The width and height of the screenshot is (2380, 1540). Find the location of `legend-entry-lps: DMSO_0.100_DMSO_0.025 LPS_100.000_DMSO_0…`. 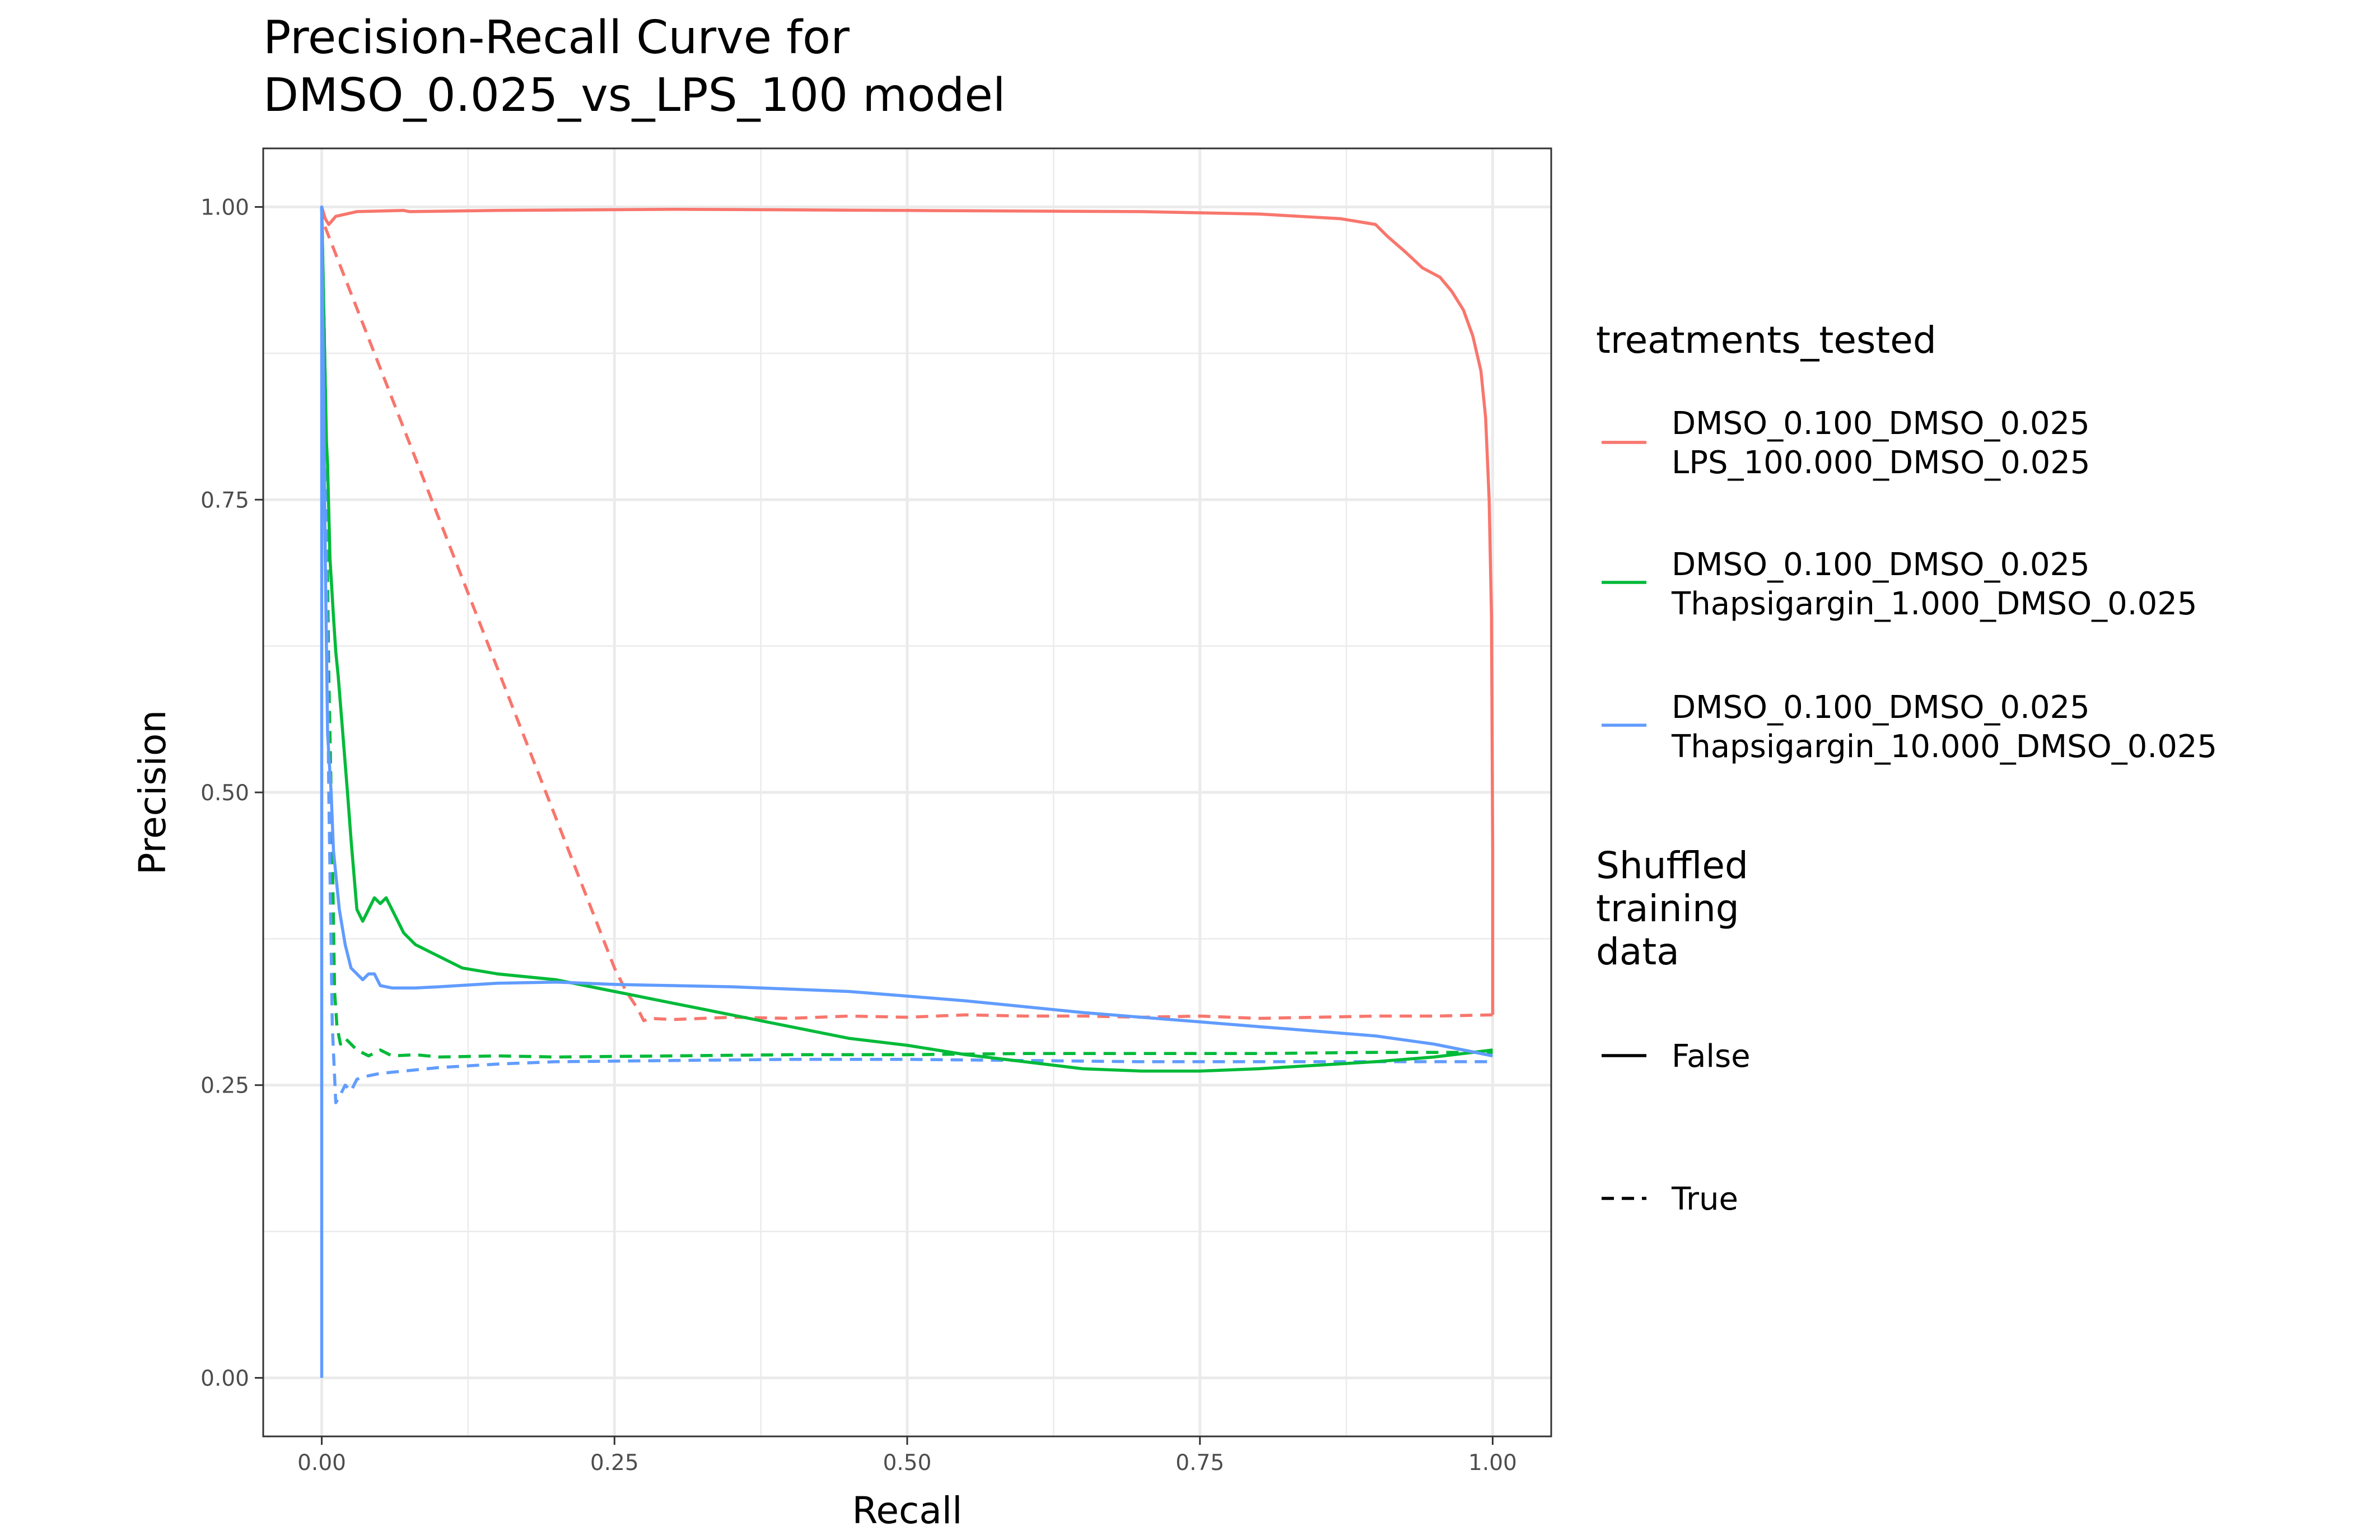

legend-entry-lps: DMSO_0.100_DMSO_0.025 LPS_100.000_DMSO_0… is located at coordinates (1846, 443).